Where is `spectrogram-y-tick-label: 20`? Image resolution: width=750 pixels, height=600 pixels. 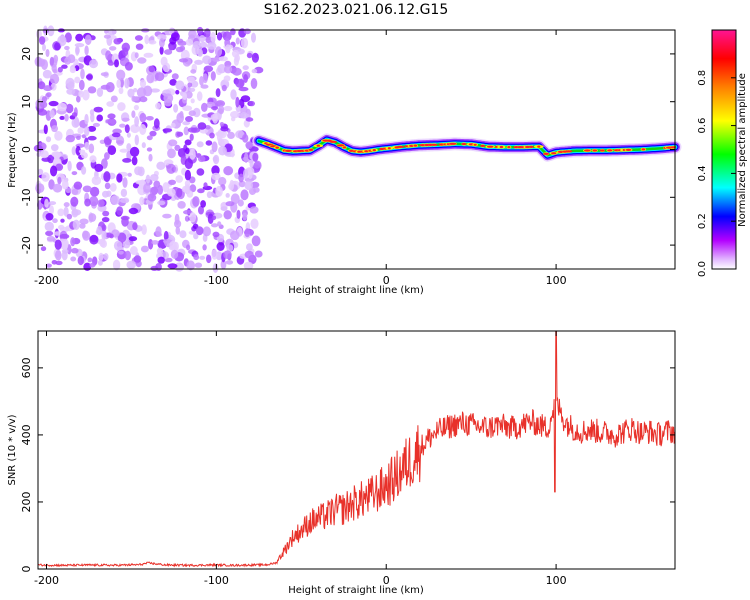 spectrogram-y-tick-label: 20 is located at coordinates (26, 54).